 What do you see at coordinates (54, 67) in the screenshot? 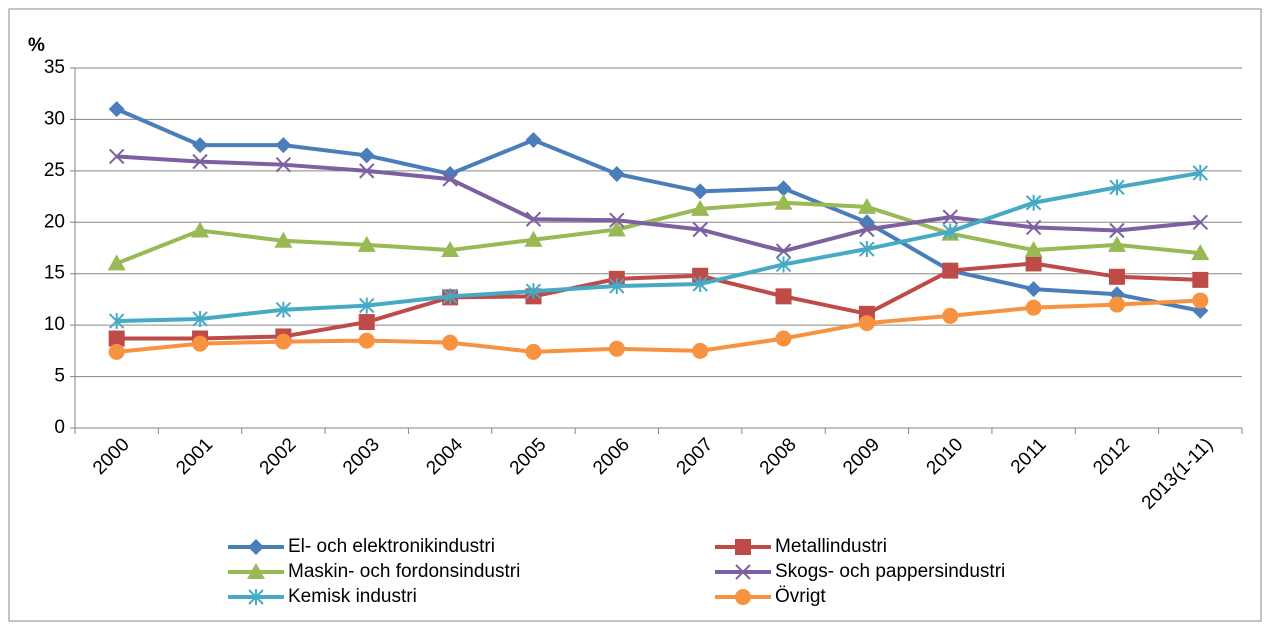
I see `y-tick-label: 35` at bounding box center [54, 67].